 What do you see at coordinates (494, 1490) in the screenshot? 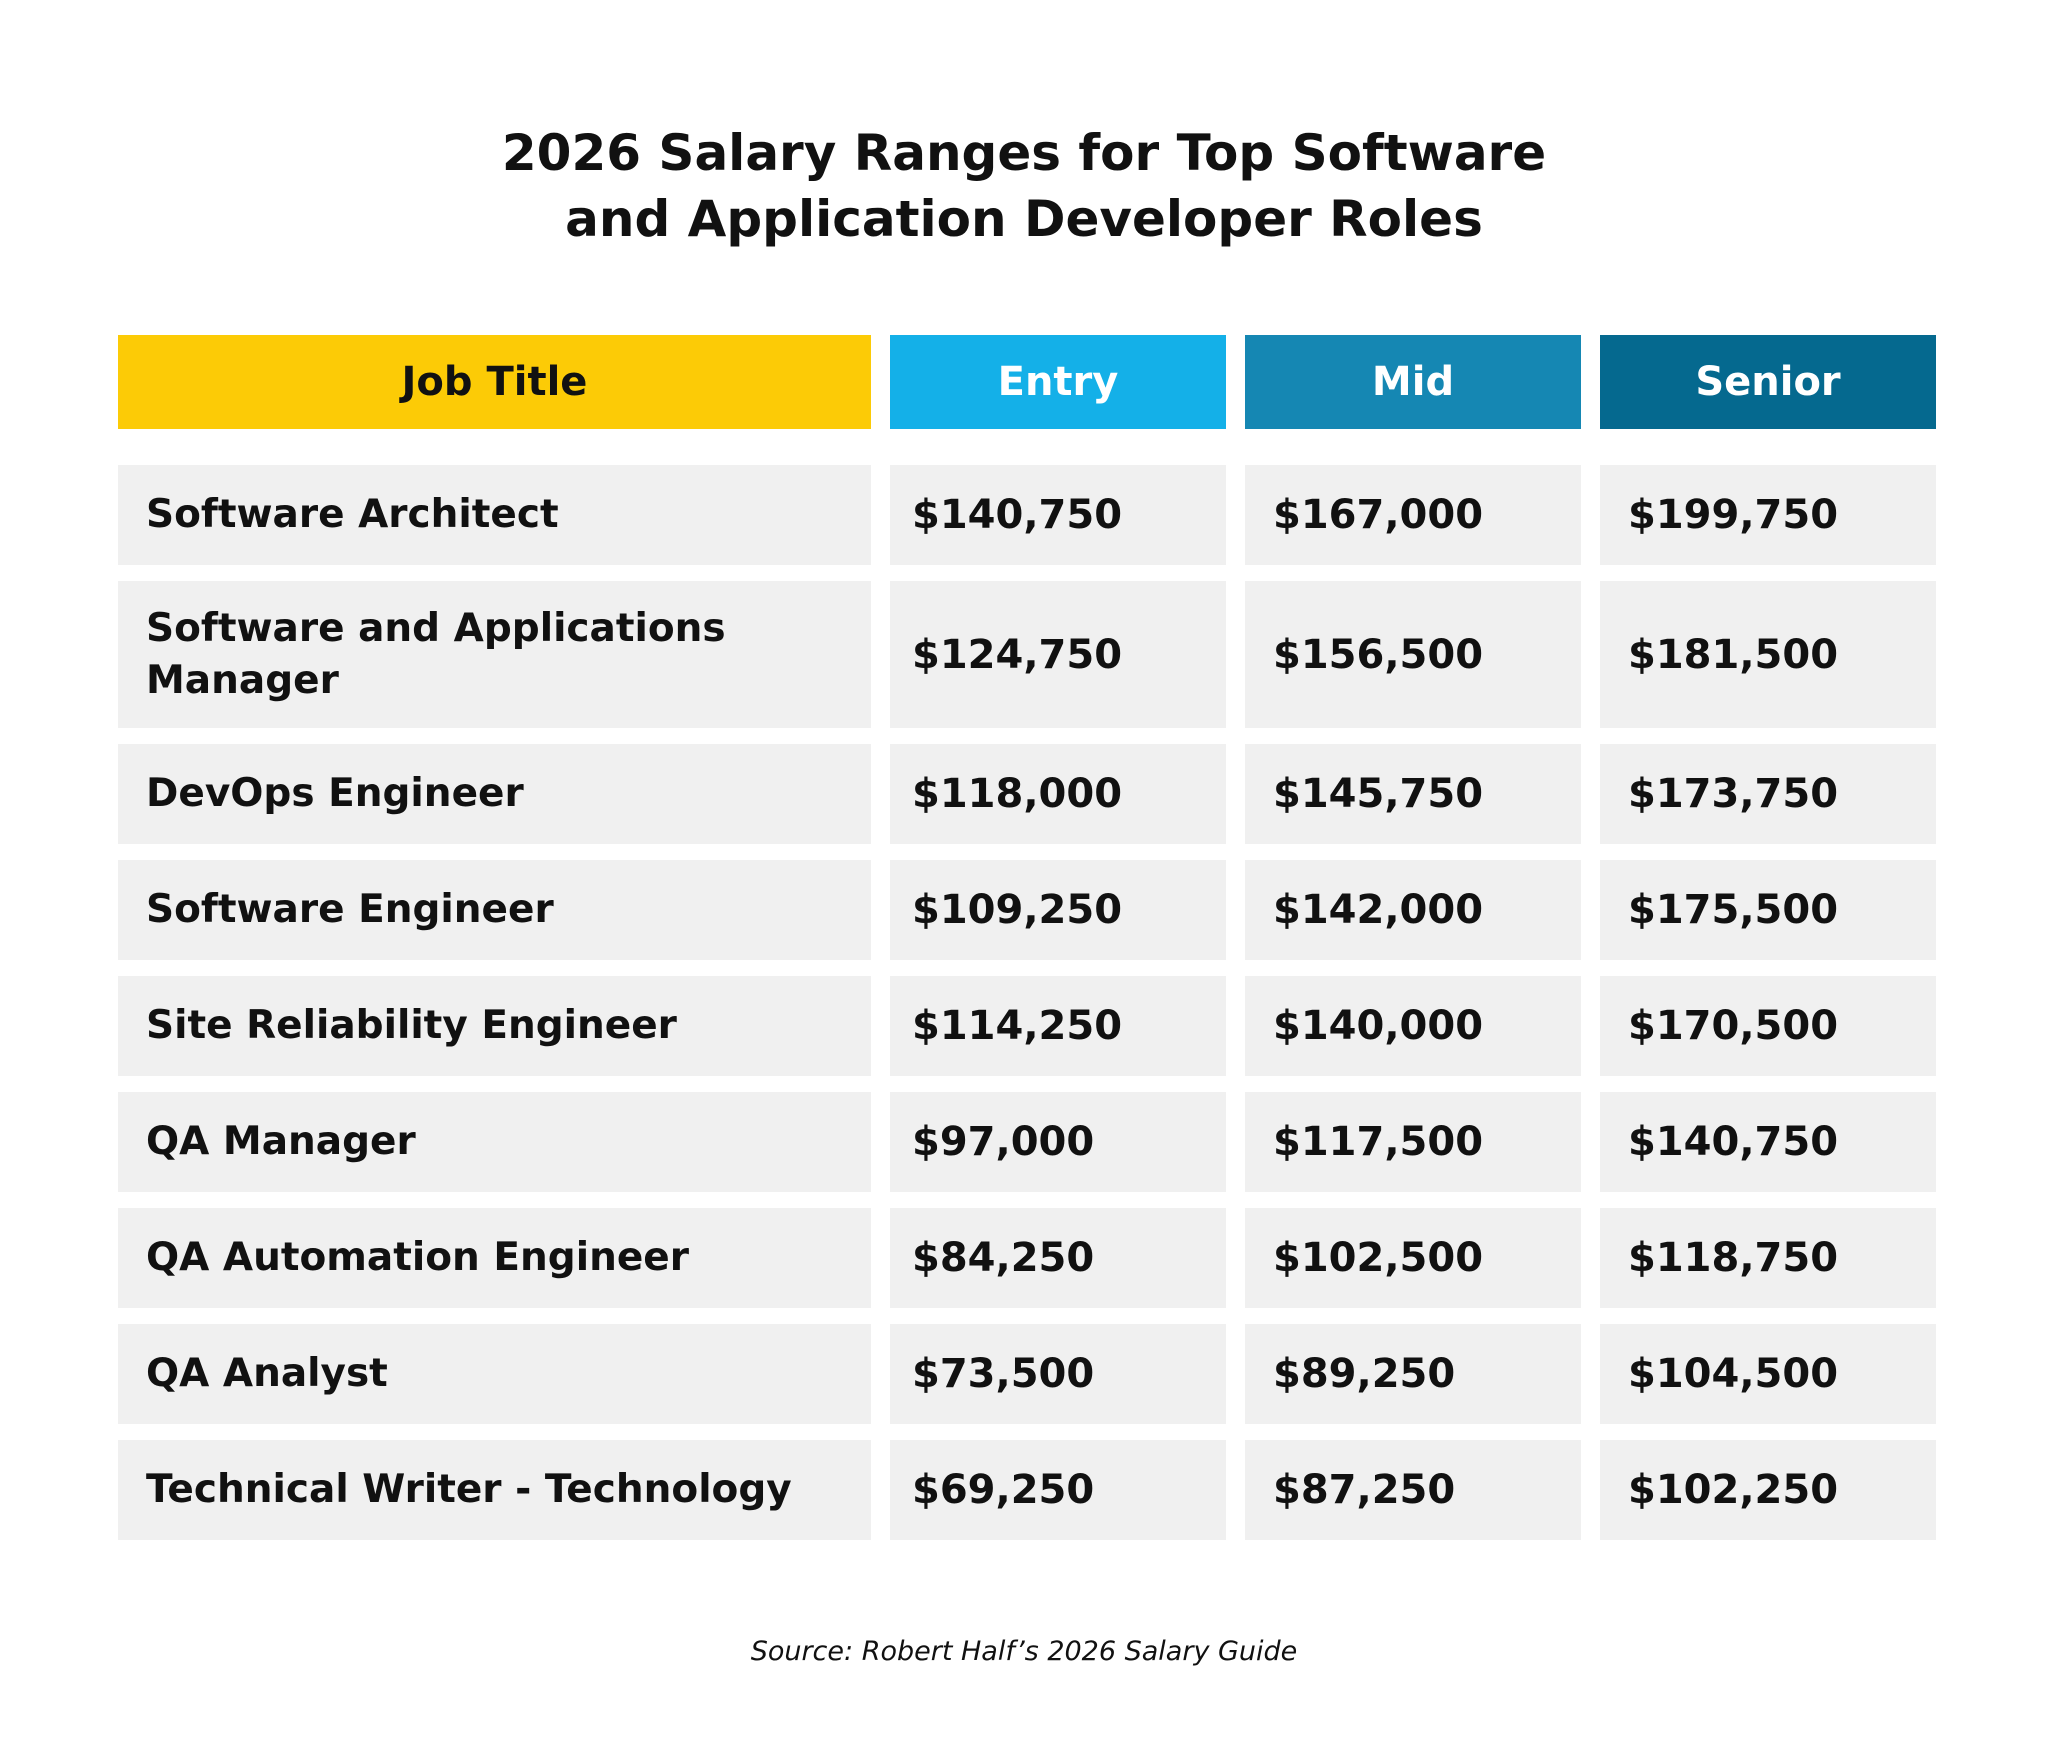
I see `job-title-cell: Technical Writer - Technology` at bounding box center [494, 1490].